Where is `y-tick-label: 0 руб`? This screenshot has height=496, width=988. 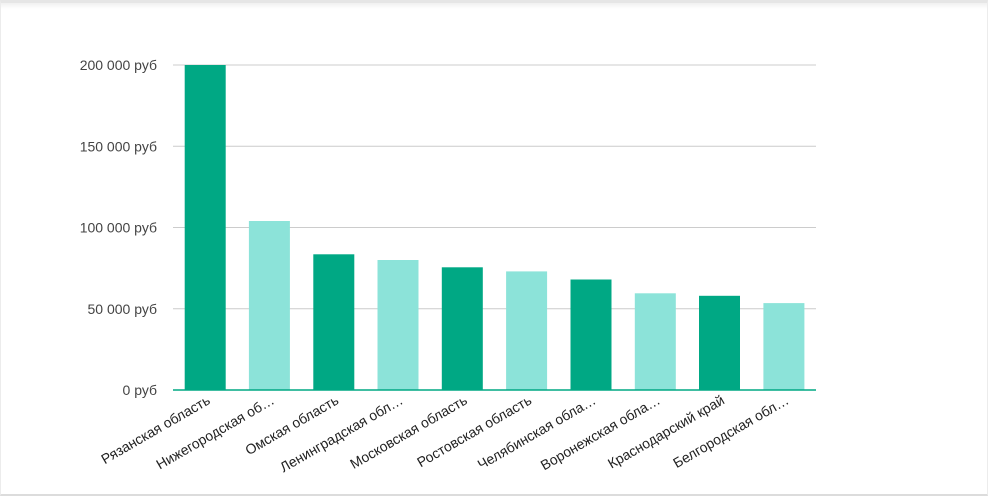
y-tick-label: 0 руб is located at coordinates (140, 390).